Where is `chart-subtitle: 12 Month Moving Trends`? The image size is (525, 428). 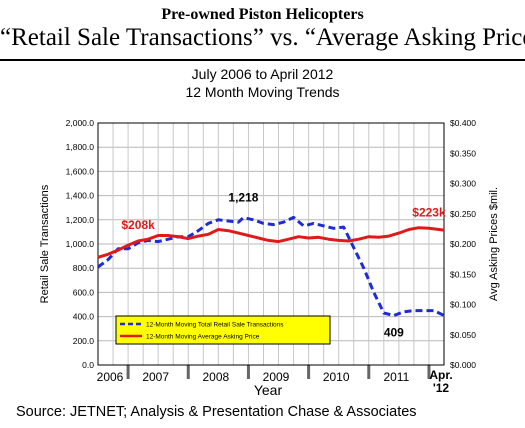
chart-subtitle: 12 Month Moving Trends is located at coordinates (262, 92).